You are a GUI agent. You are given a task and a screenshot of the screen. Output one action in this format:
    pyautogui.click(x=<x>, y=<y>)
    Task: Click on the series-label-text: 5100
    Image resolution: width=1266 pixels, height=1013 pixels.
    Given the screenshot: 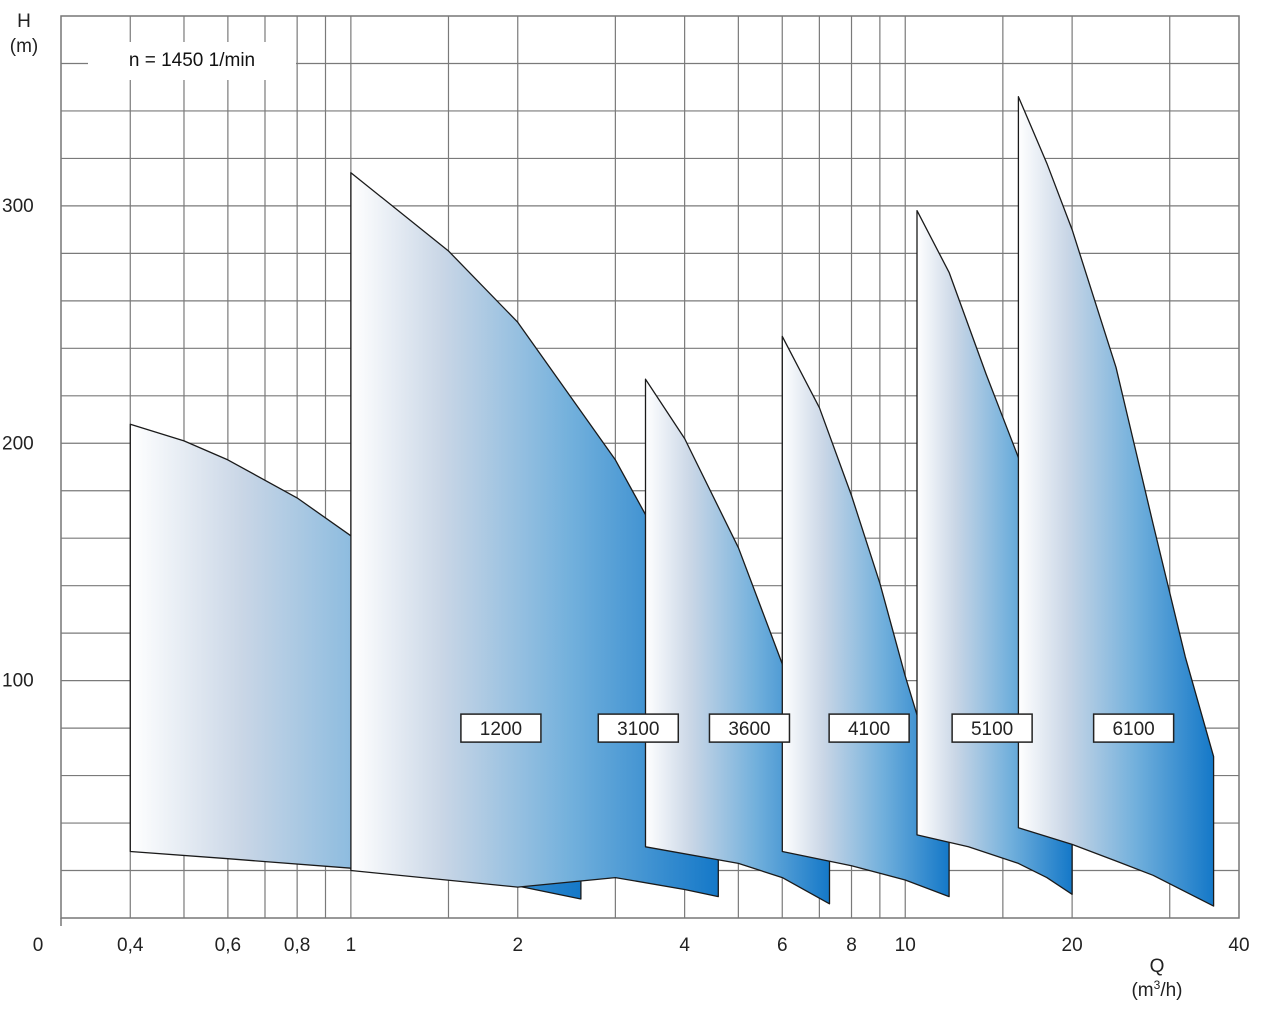 What is the action you would take?
    pyautogui.click(x=992, y=729)
    